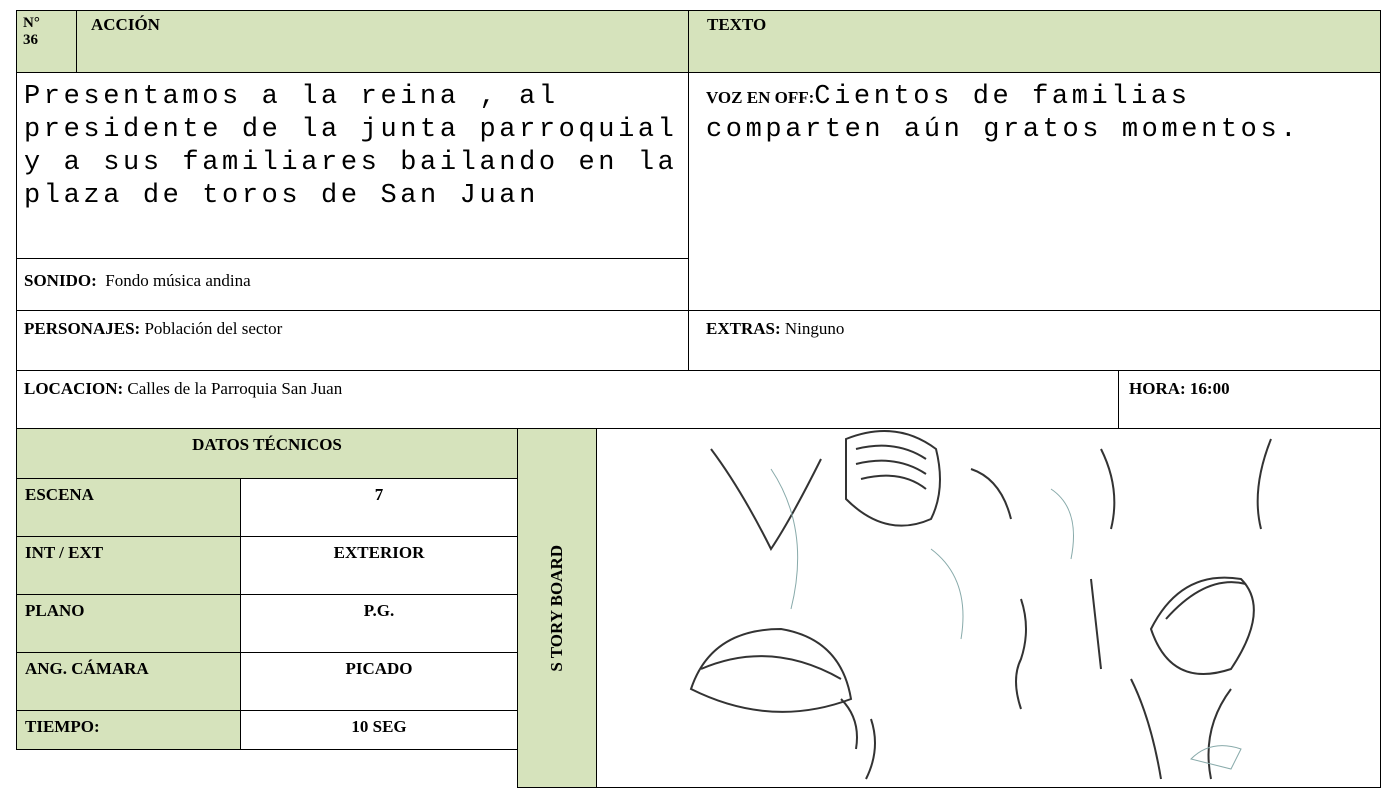  I want to click on technical-row-label: TIEMPO:, so click(128, 730).